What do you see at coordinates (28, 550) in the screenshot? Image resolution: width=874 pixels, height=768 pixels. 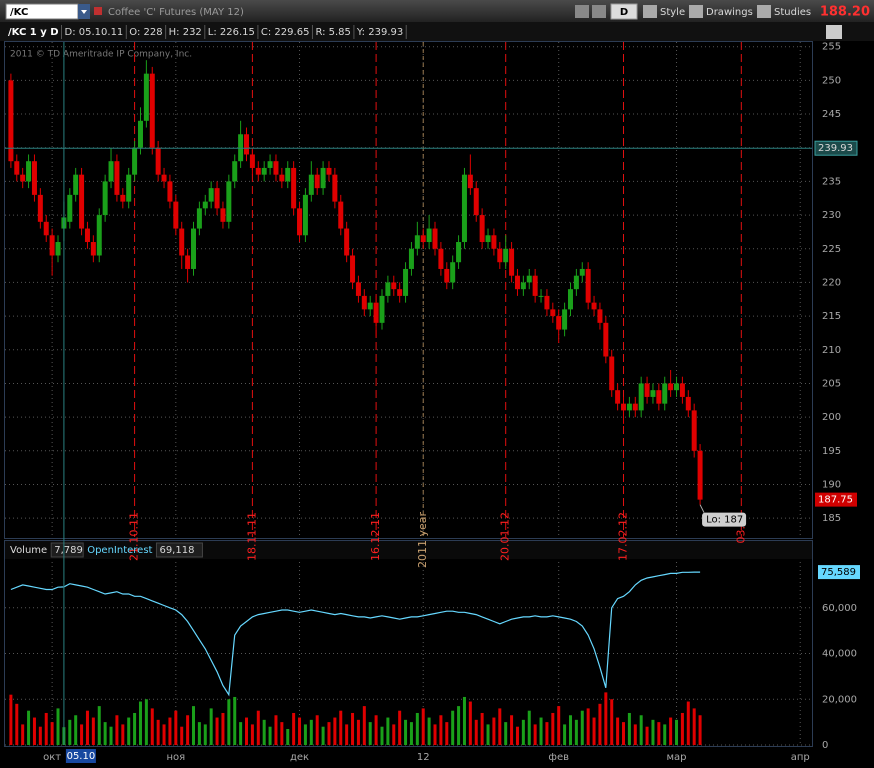 I see `legend-name: Volume` at bounding box center [28, 550].